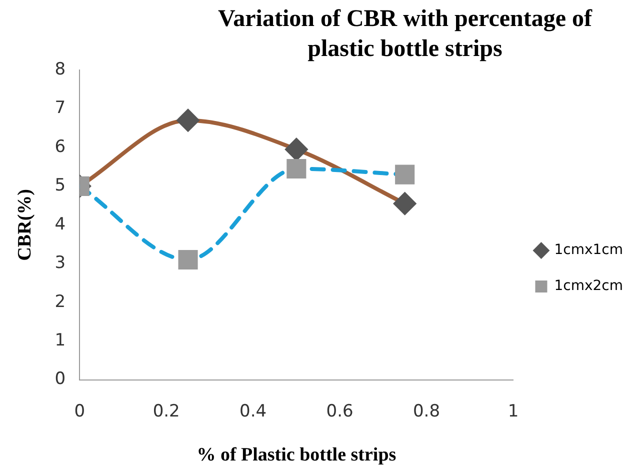 The image size is (643, 467). What do you see at coordinates (60, 302) in the screenshot?
I see `y-tick-label: 2` at bounding box center [60, 302].